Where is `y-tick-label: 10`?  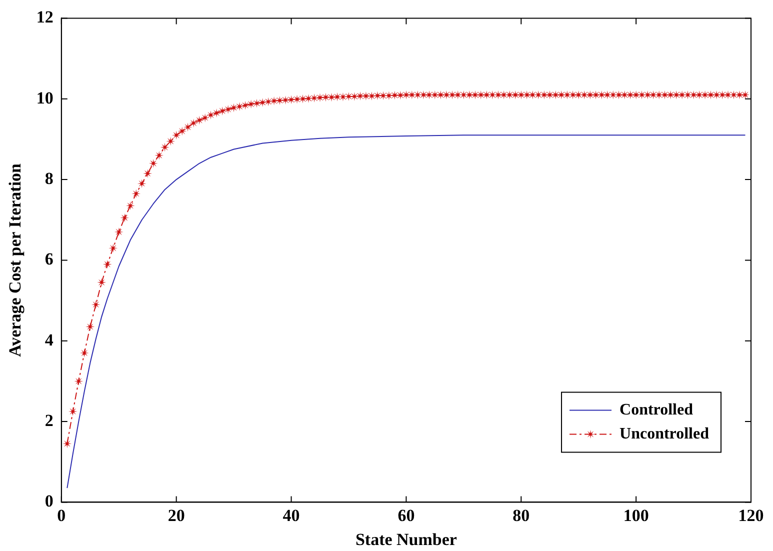
y-tick-label: 10 is located at coordinates (45, 98).